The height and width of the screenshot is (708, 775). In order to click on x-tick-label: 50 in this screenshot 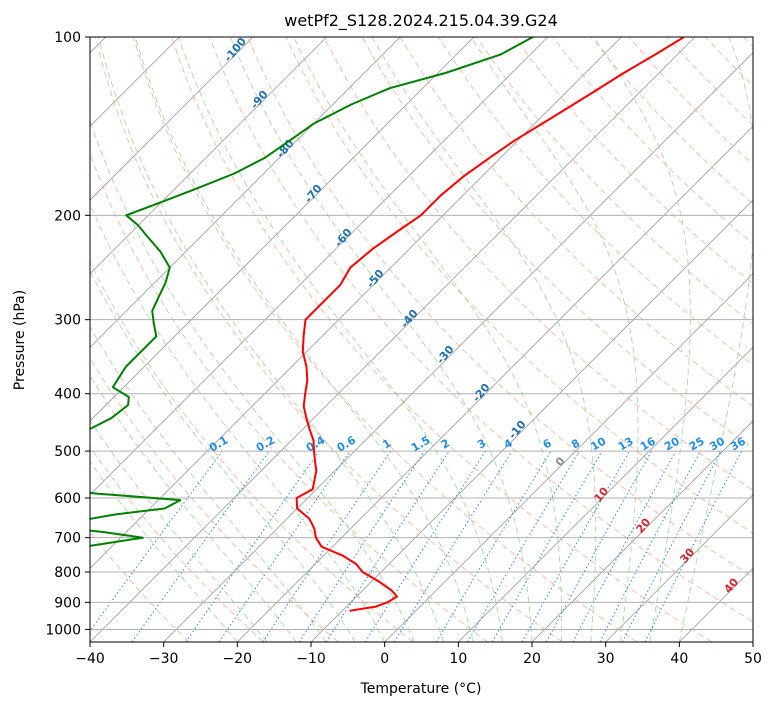, I will do `click(753, 659)`.